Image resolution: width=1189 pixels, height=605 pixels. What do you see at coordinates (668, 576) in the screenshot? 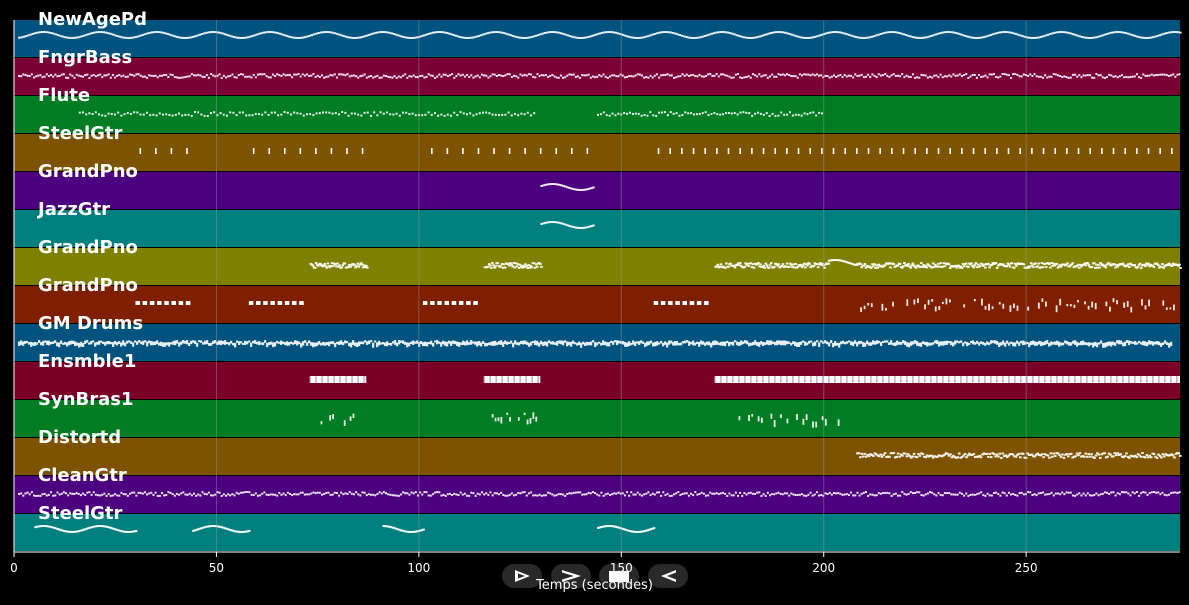
I see `back-button` at bounding box center [668, 576].